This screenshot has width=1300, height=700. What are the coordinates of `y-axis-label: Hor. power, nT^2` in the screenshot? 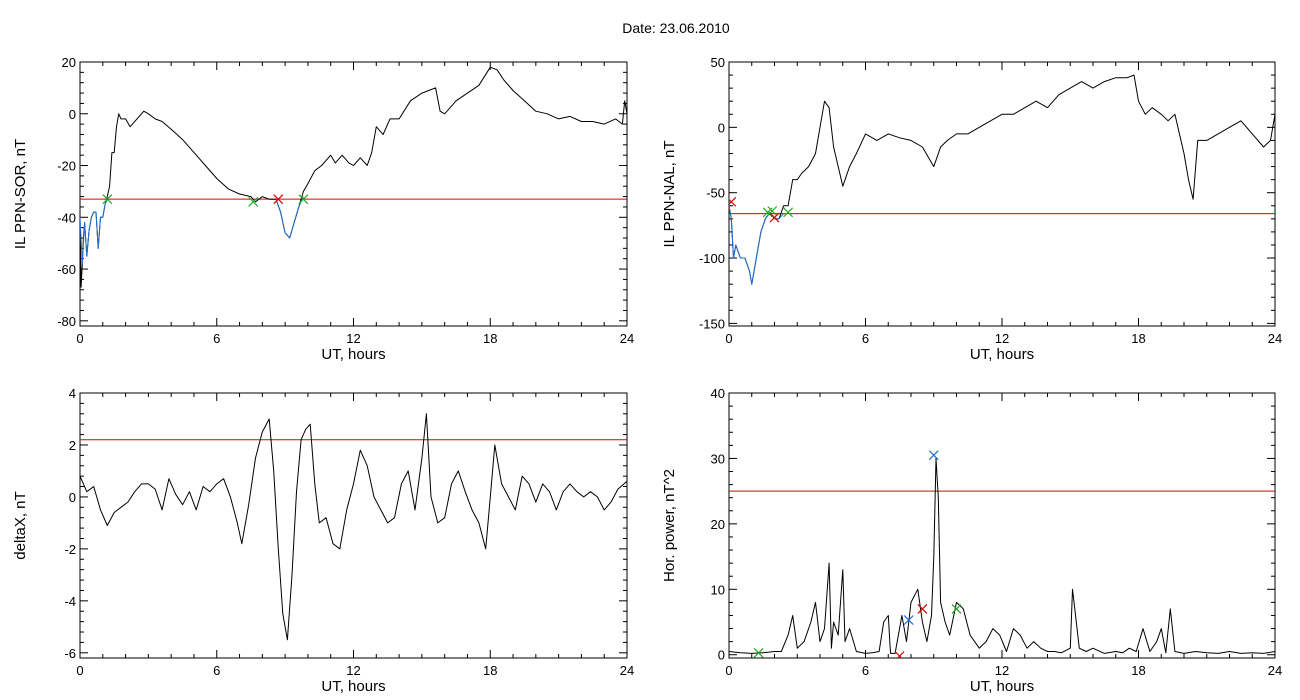 It's located at (669, 525).